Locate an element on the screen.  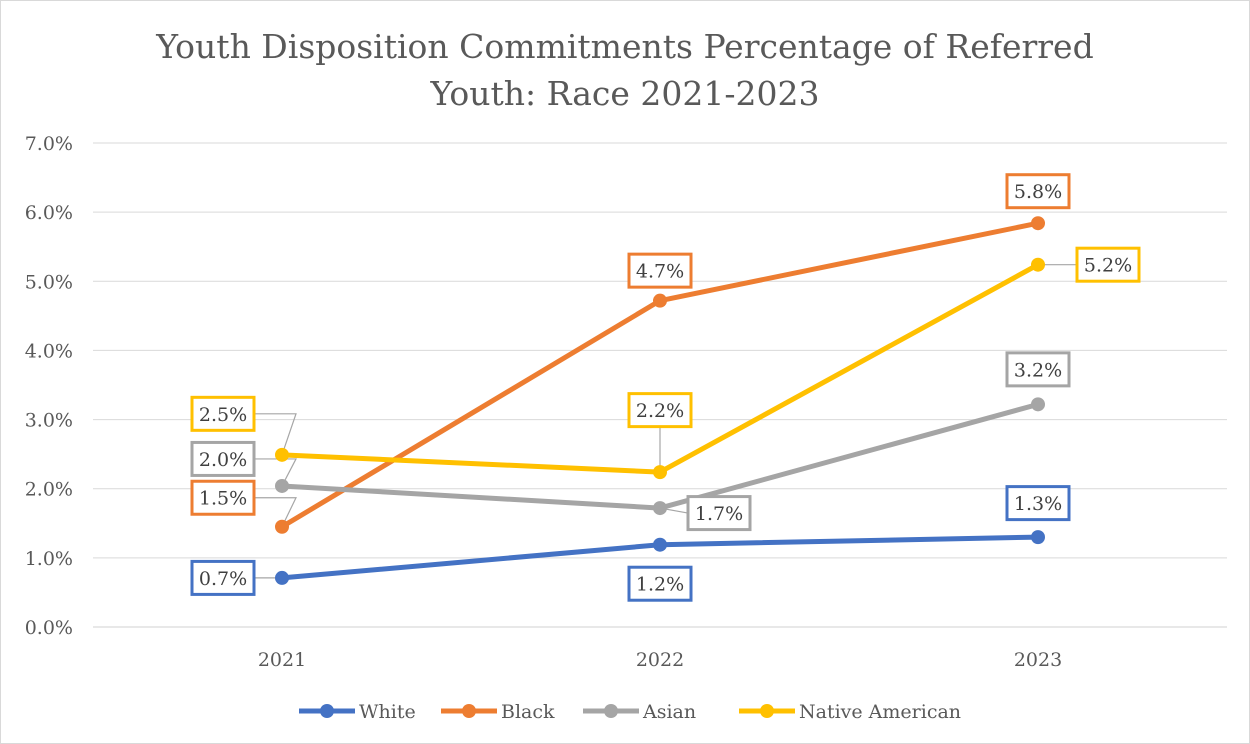
y-tick-label: 4.0% is located at coordinates (49, 351).